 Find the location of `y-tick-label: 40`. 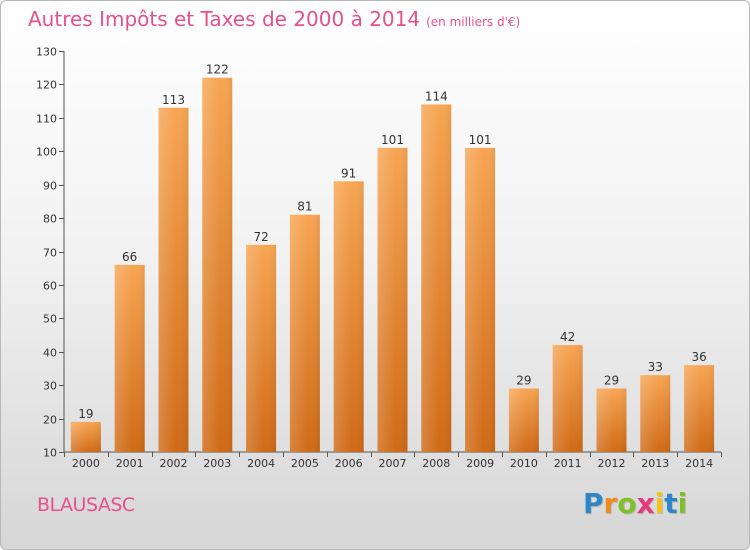

y-tick-label: 40 is located at coordinates (50, 353).